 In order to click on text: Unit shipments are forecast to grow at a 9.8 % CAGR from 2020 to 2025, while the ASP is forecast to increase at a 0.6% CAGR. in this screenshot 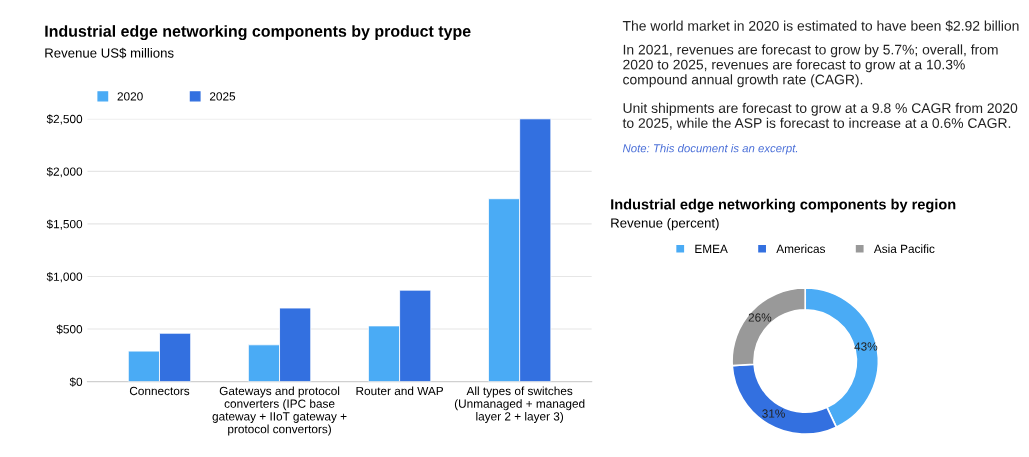, I will do `click(820, 116)`.